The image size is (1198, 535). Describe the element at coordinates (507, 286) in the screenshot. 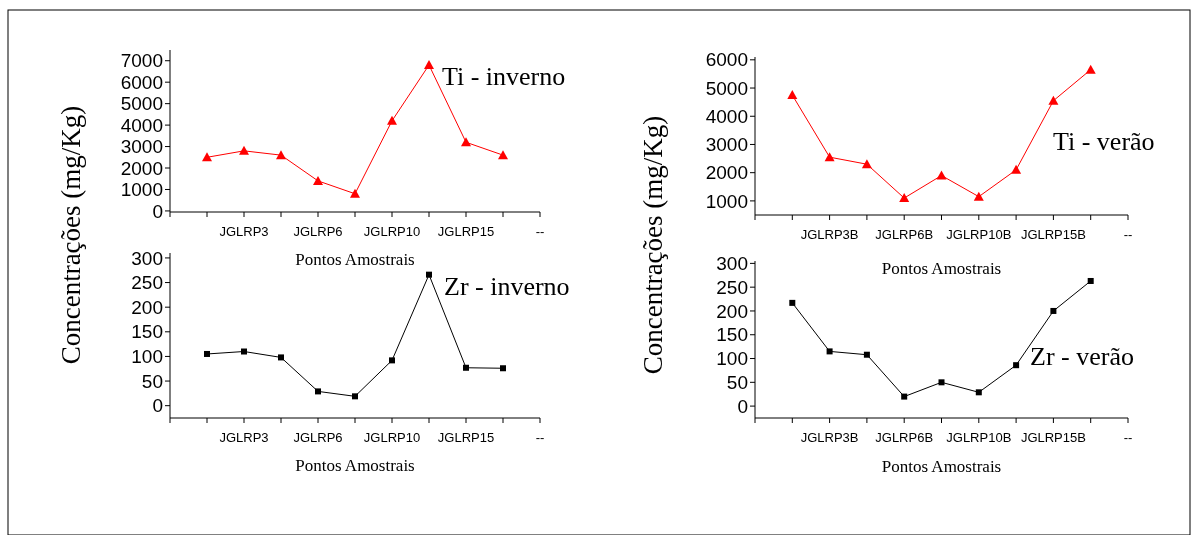

I see `text: Zr - inverno` at that location.